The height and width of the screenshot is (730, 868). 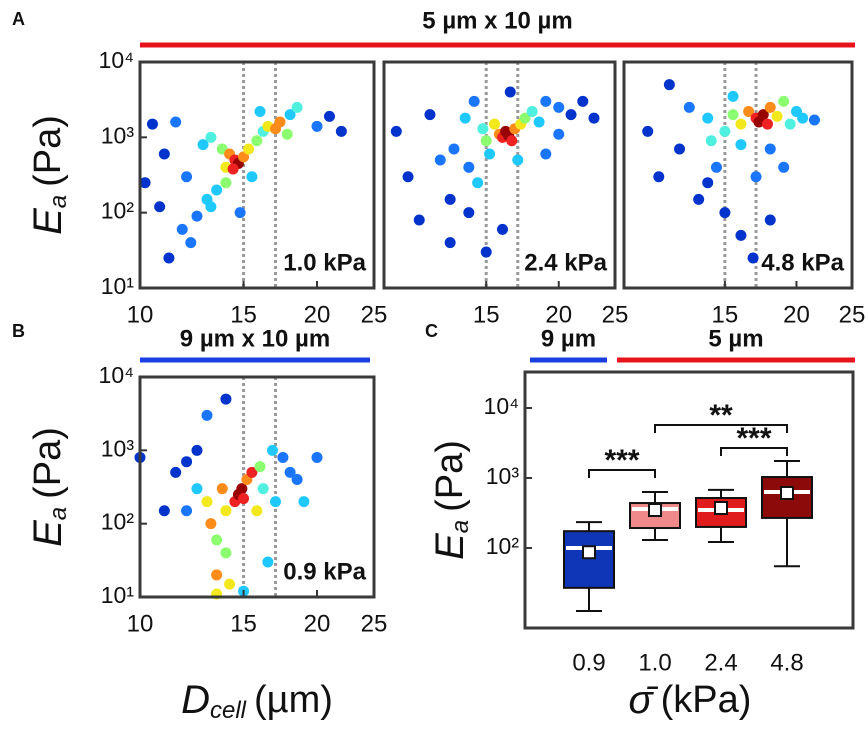 I want to click on panel-label: A, so click(x=18, y=19).